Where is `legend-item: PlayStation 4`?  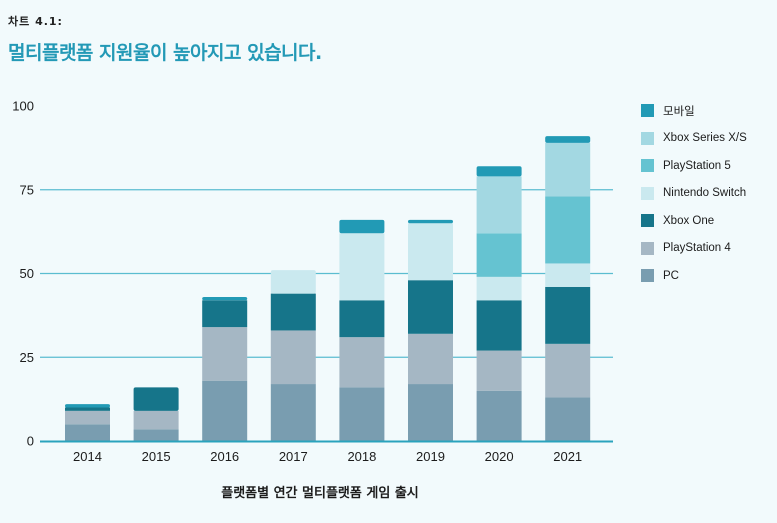
legend-item: PlayStation 4 is located at coordinates (694, 249).